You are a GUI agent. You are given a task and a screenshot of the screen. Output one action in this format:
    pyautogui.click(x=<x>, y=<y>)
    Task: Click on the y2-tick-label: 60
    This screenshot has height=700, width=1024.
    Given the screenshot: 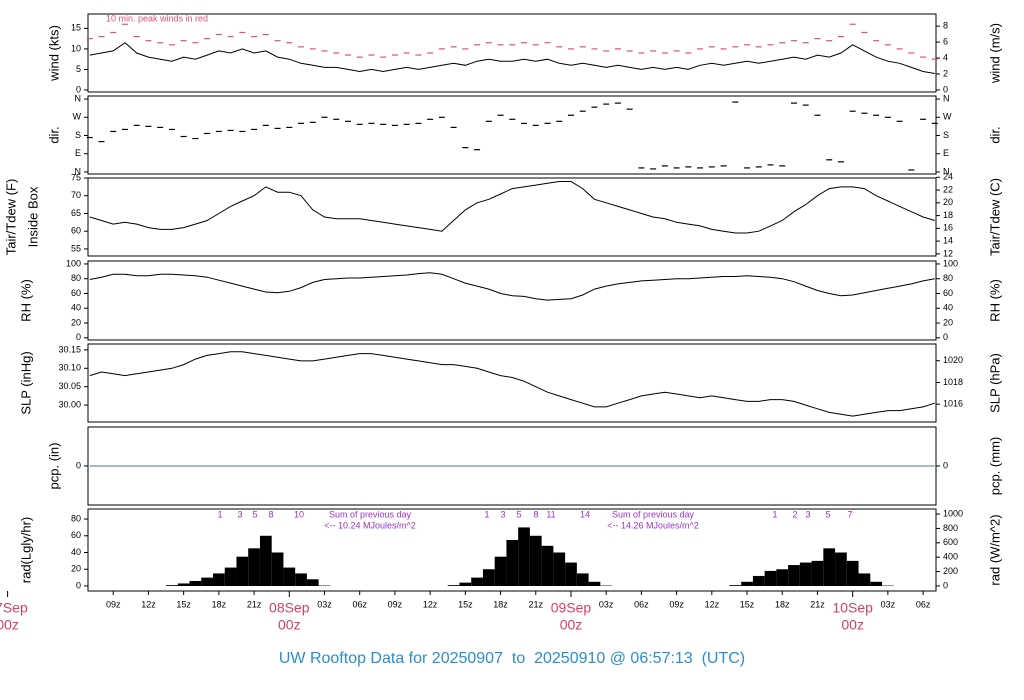 What is the action you would take?
    pyautogui.click(x=948, y=293)
    